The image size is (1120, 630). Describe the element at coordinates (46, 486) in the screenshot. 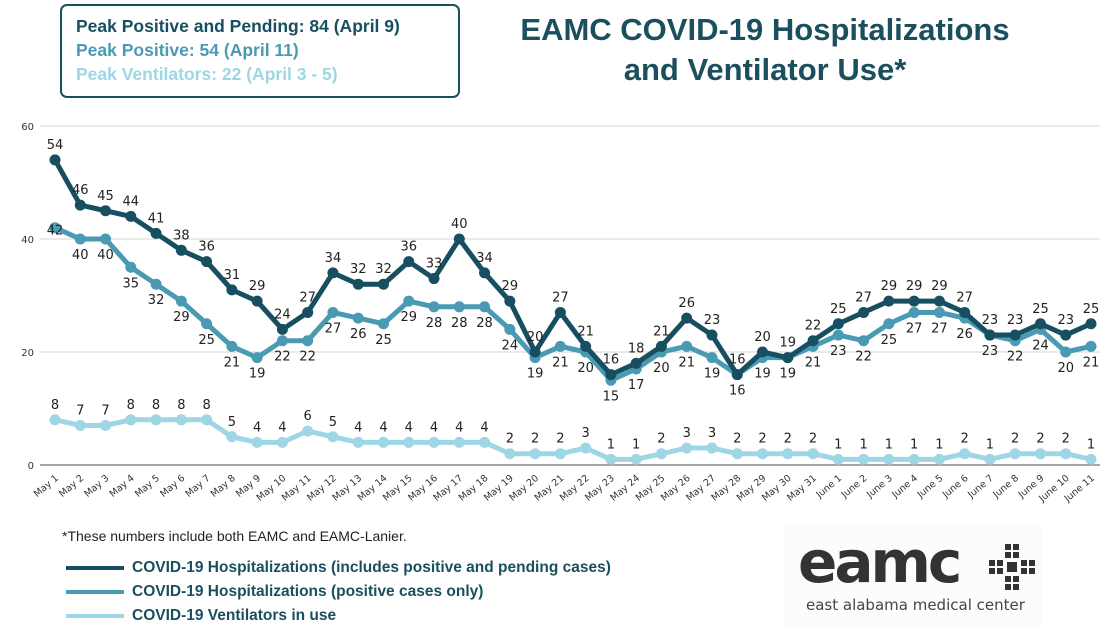

I see `x-tick-label: May 1` at that location.